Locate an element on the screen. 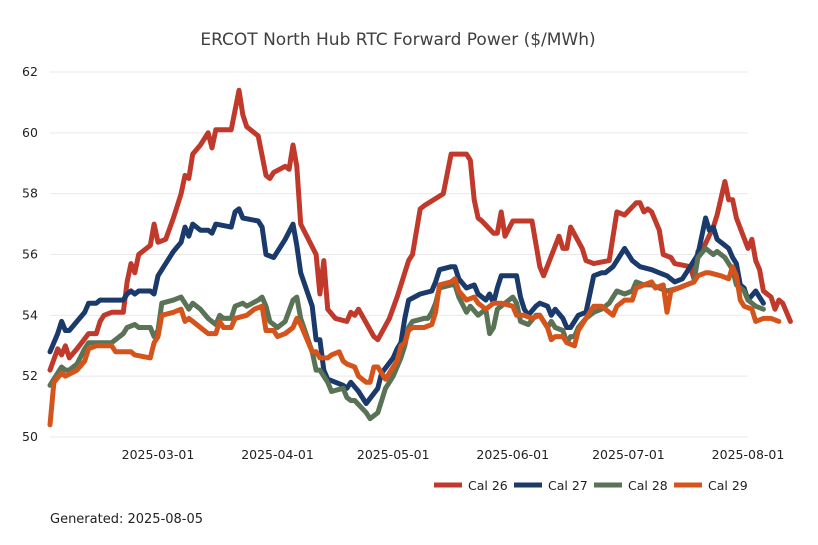 The image size is (818, 545). x-tick-label: 2025-06-01 is located at coordinates (512, 454).